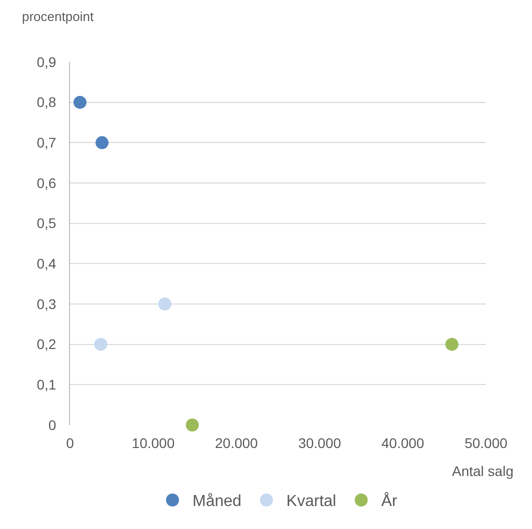 Image resolution: width=532 pixels, height=529 pixels. I want to click on x-tick-label: 30.000, so click(320, 443).